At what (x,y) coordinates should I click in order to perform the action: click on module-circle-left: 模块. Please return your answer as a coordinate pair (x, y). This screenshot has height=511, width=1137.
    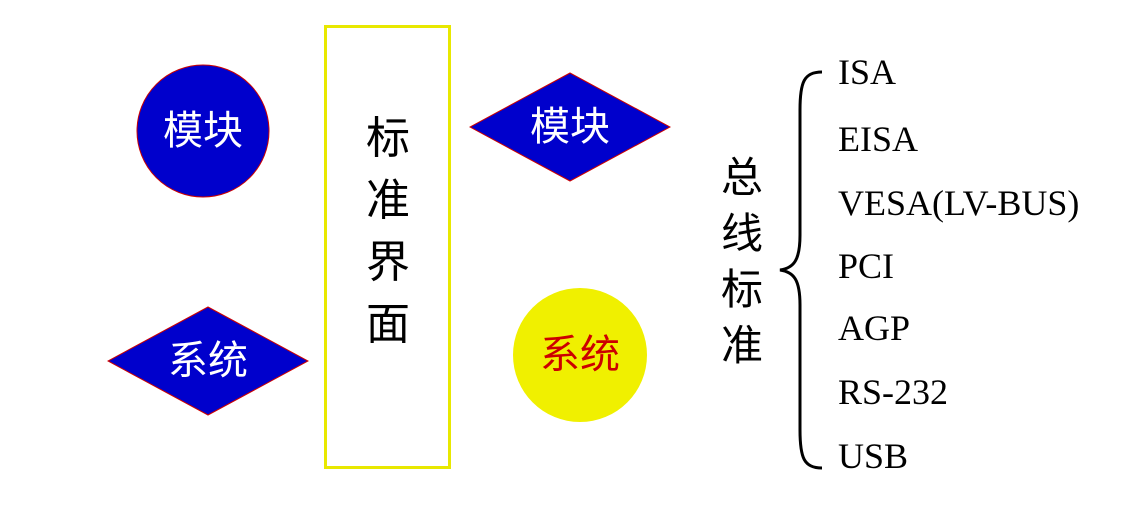
    Looking at the image, I should click on (203, 131).